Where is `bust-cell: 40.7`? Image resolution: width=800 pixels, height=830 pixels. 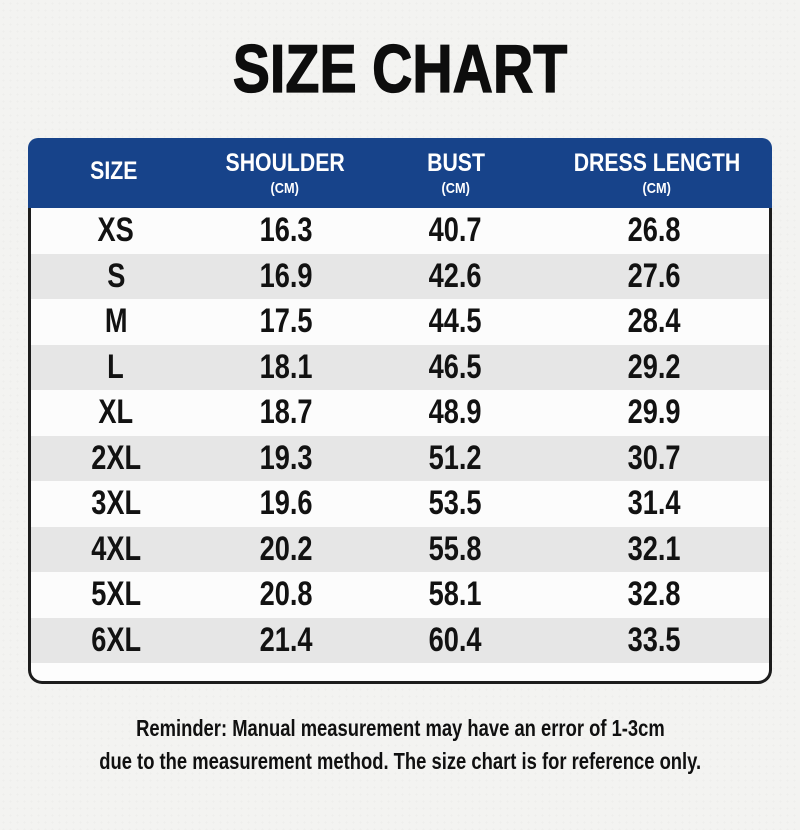
bust-cell: 40.7 is located at coordinates (455, 230).